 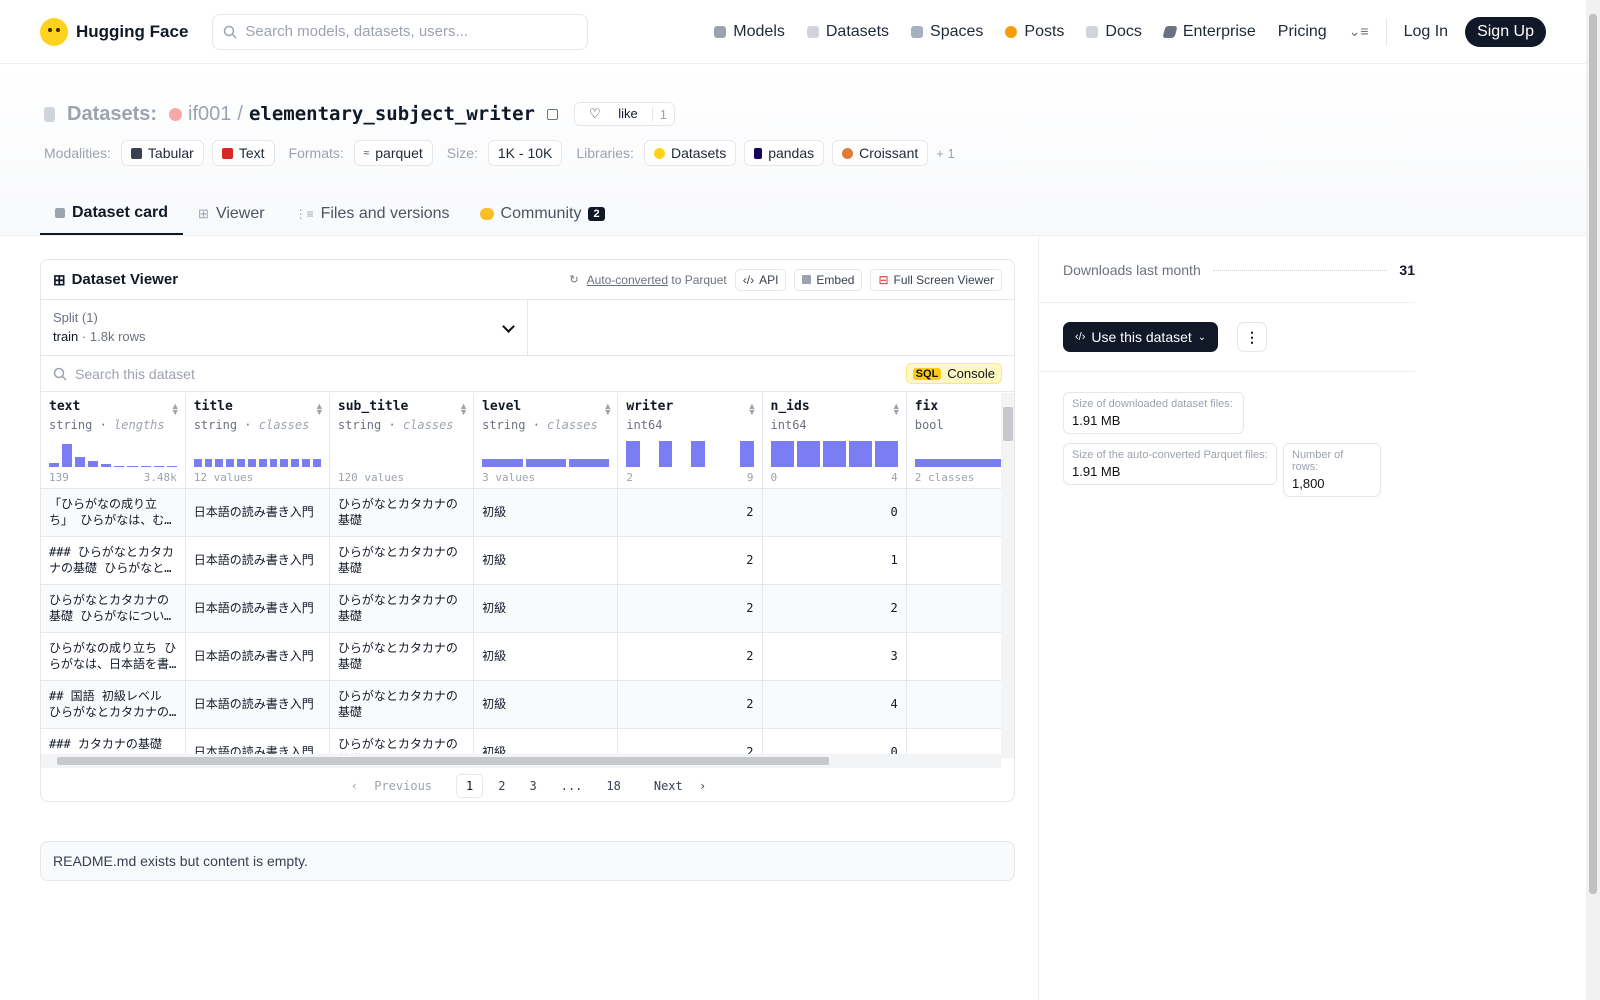 I want to click on column-header-title: title string · classes 12 values ▲ ▼, so click(x=257, y=441).